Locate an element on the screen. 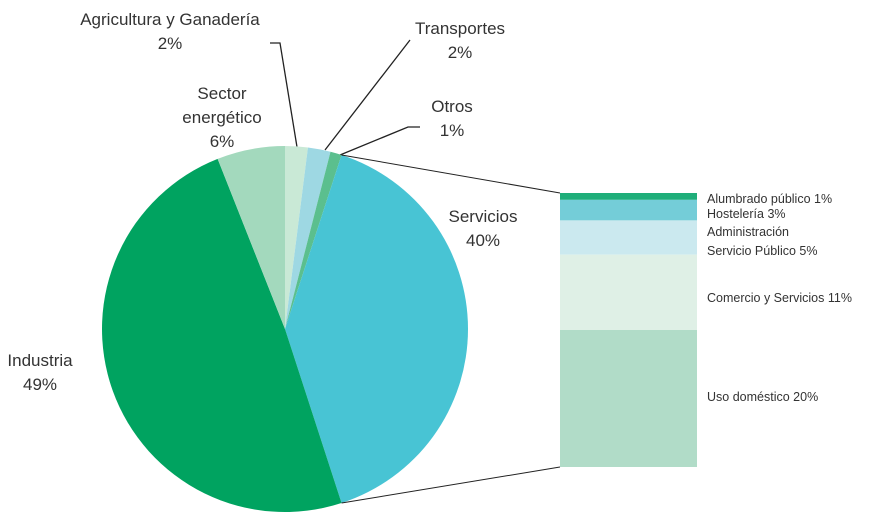 The width and height of the screenshot is (877, 513). bar-label: Hostelería 3% is located at coordinates (792, 214).